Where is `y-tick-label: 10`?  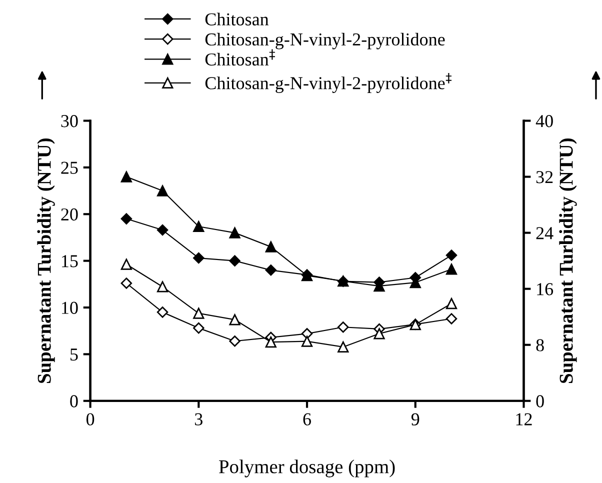 y-tick-label: 10 is located at coordinates (70, 308).